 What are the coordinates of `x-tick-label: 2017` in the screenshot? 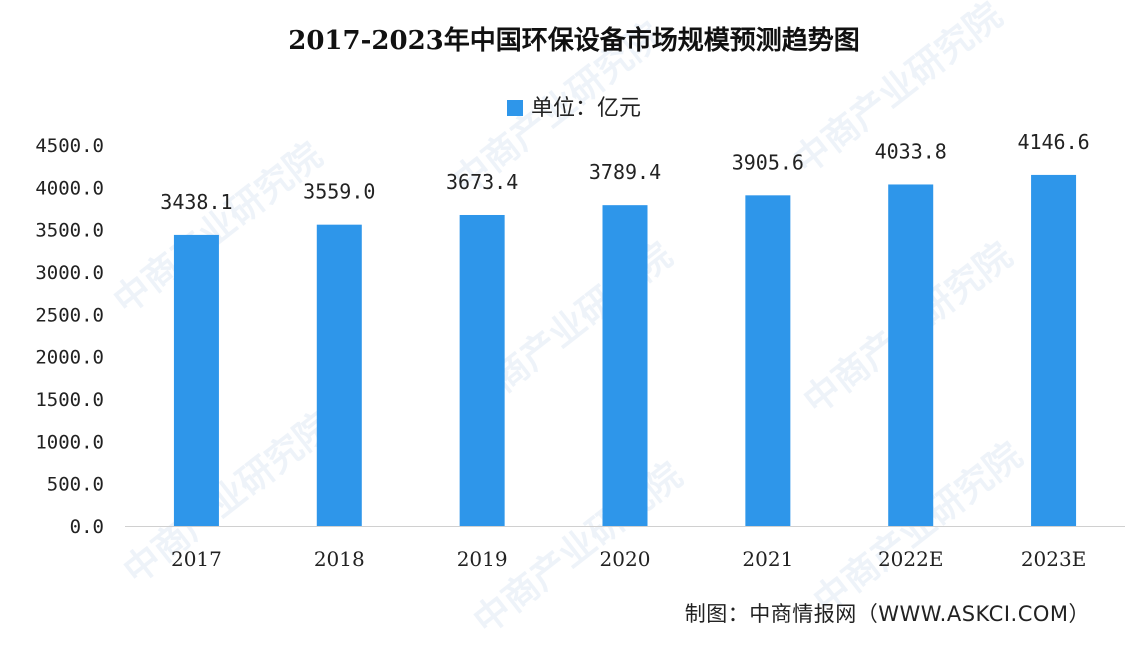 It's located at (196, 559).